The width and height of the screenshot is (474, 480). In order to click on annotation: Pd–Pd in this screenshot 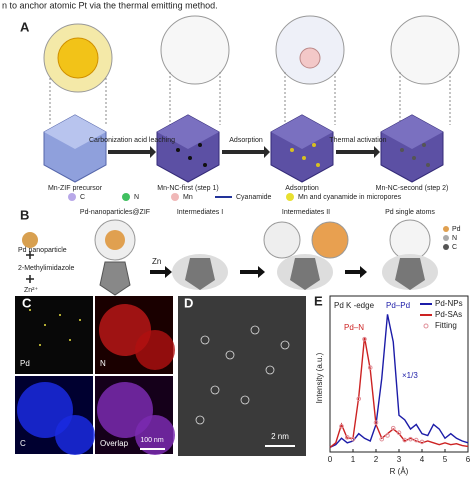, I will do `click(398, 305)`.